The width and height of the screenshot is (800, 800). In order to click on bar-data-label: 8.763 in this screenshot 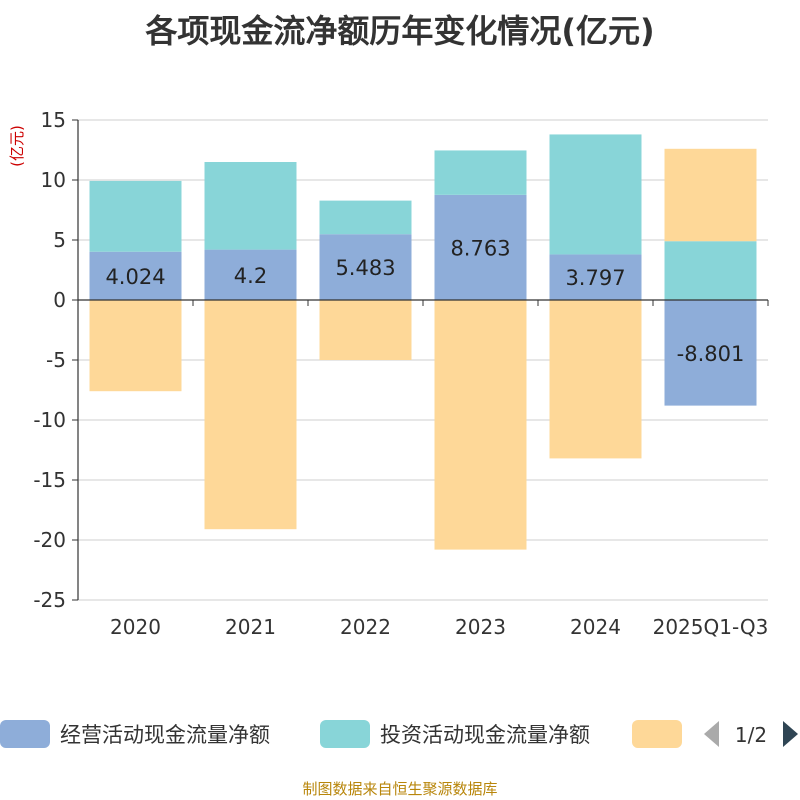, I will do `click(480, 248)`.